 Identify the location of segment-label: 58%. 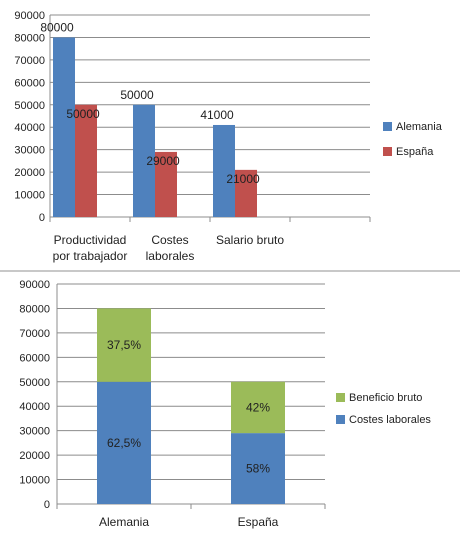
(258, 469).